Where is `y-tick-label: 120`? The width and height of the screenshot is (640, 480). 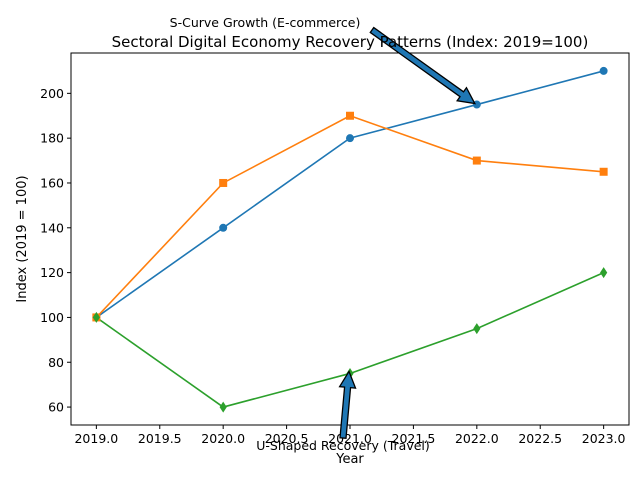
y-tick-label: 120 is located at coordinates (52, 272).